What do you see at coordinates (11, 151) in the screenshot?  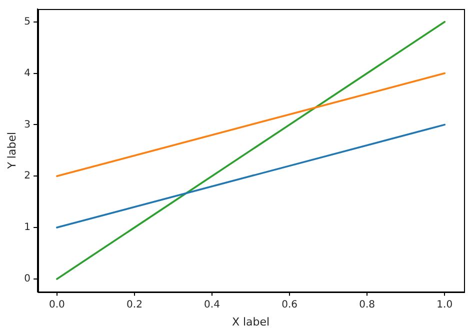 I see `y-axis-title: Y label` at bounding box center [11, 151].